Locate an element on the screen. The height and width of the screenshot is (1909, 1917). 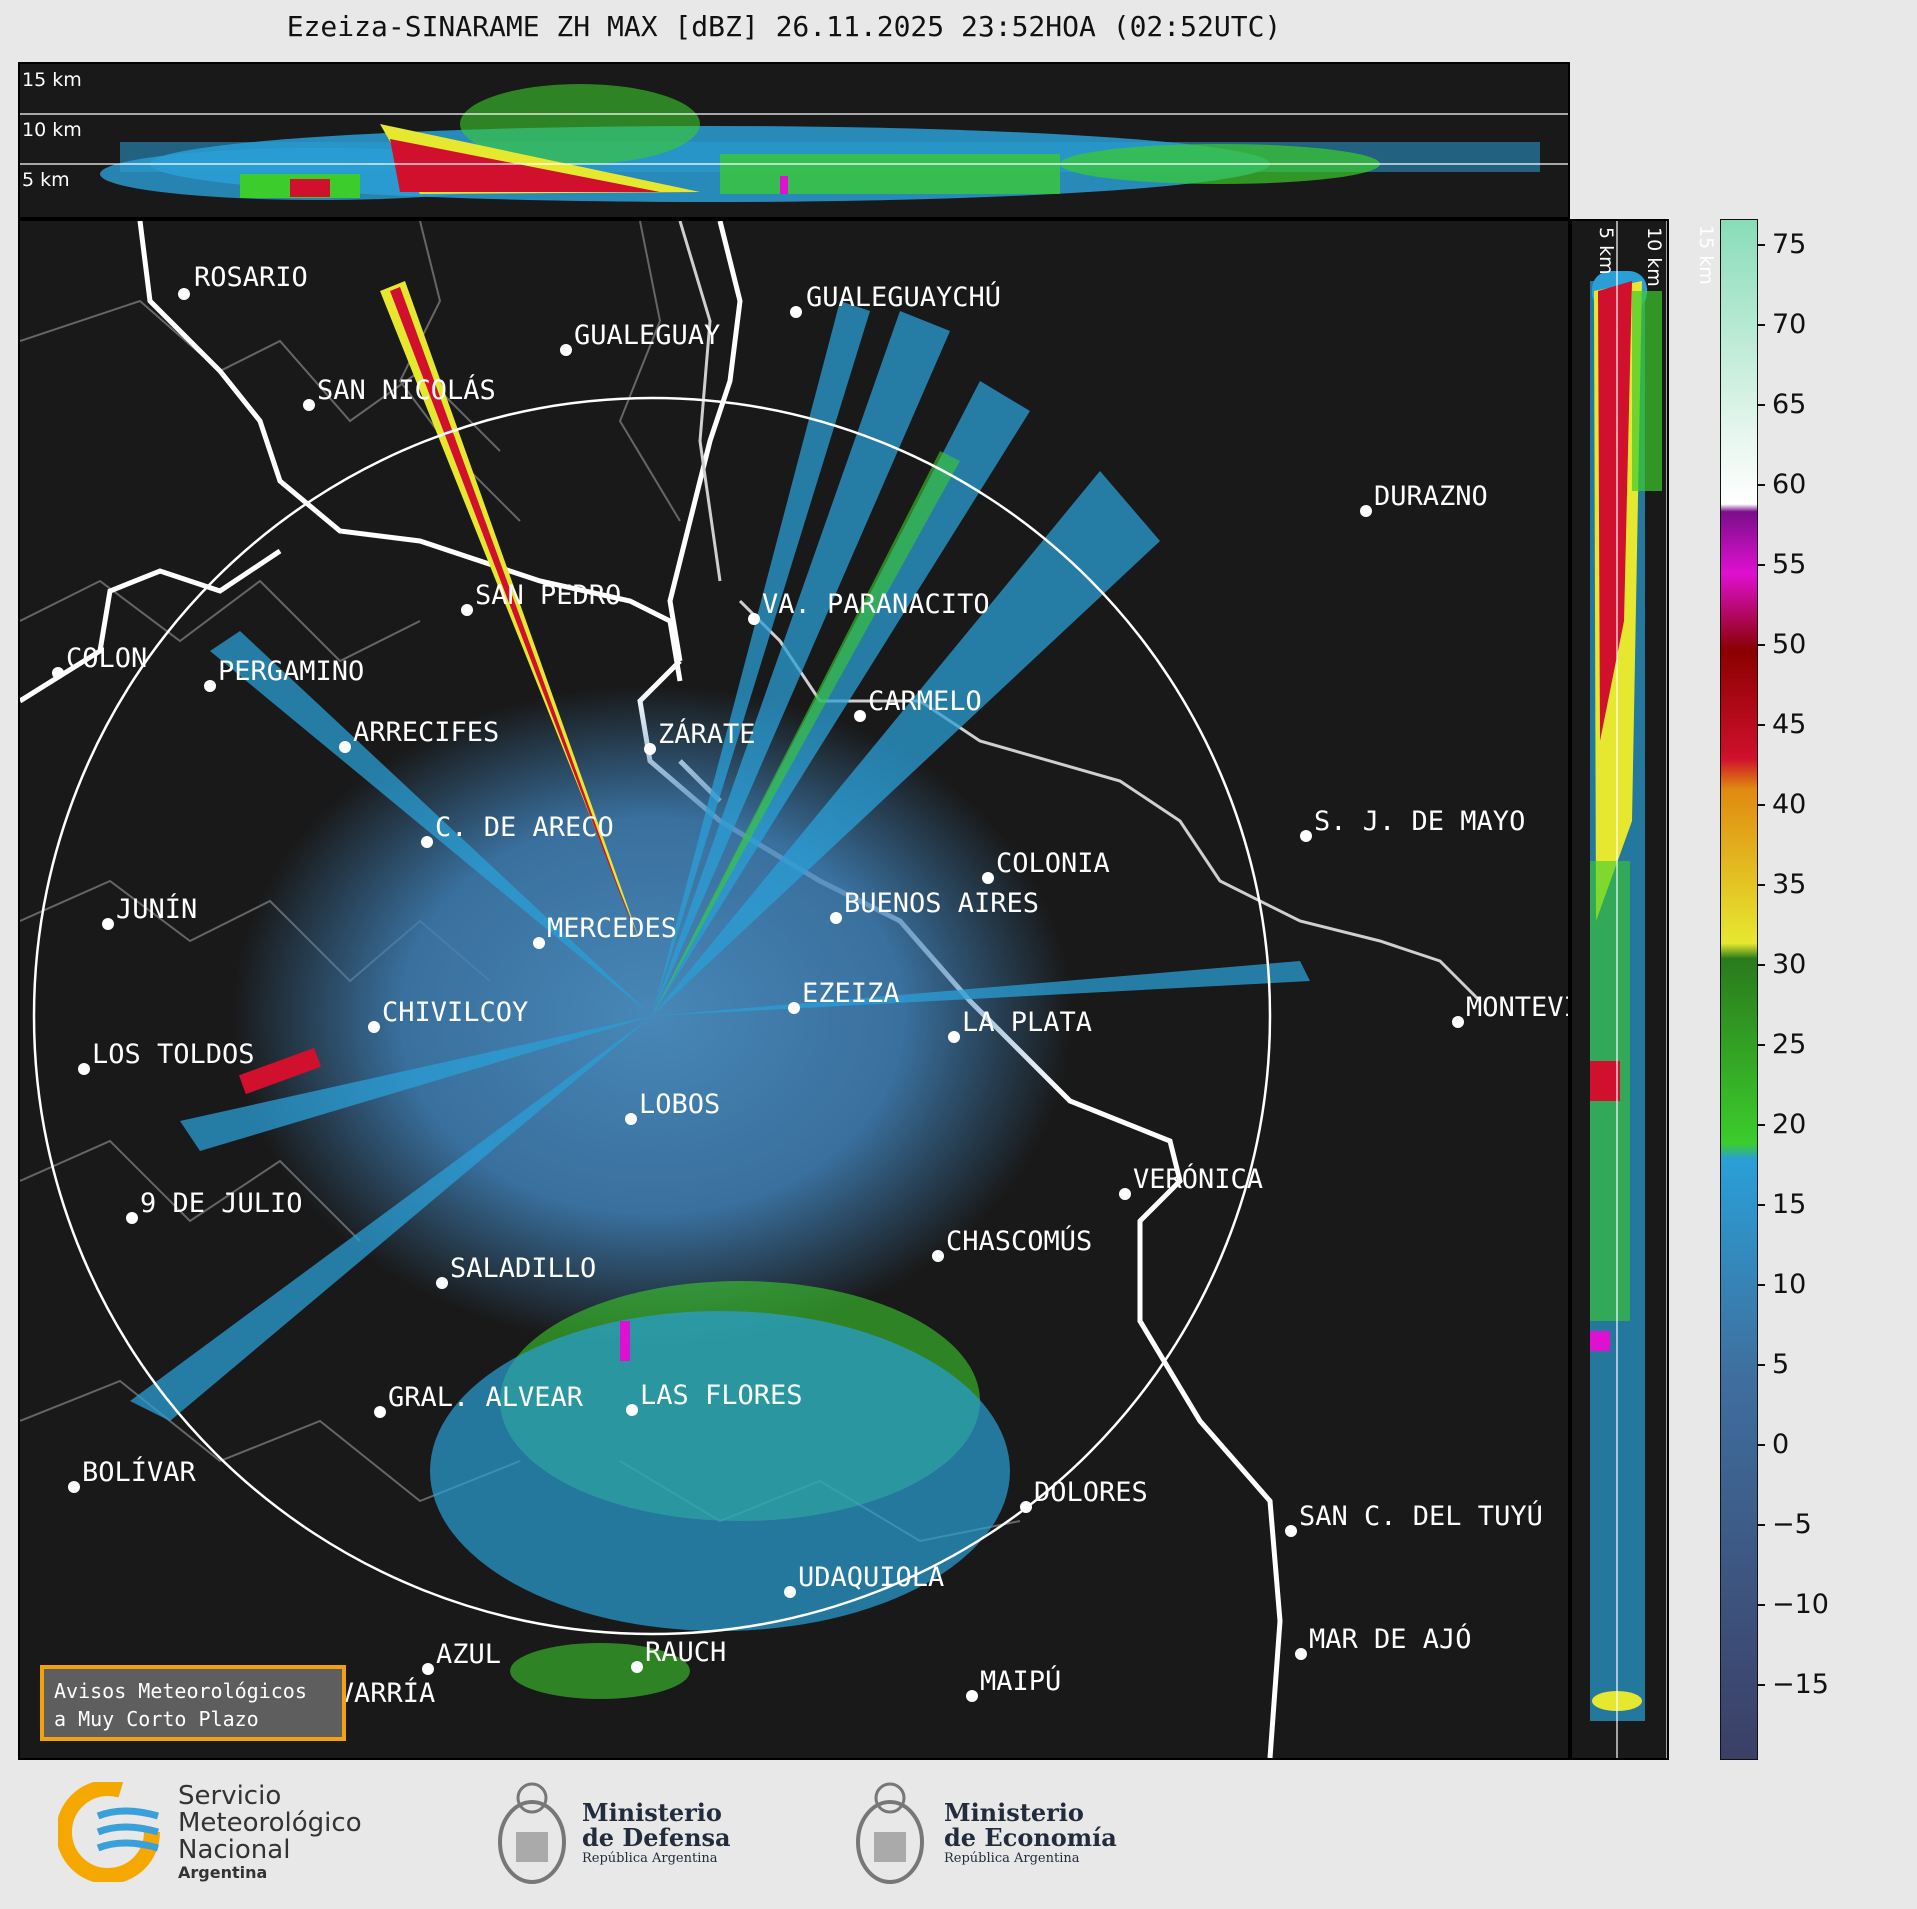
warnings-link: Avisos Meteorológicos a Muy Corto Plazo is located at coordinates (193, 1703).